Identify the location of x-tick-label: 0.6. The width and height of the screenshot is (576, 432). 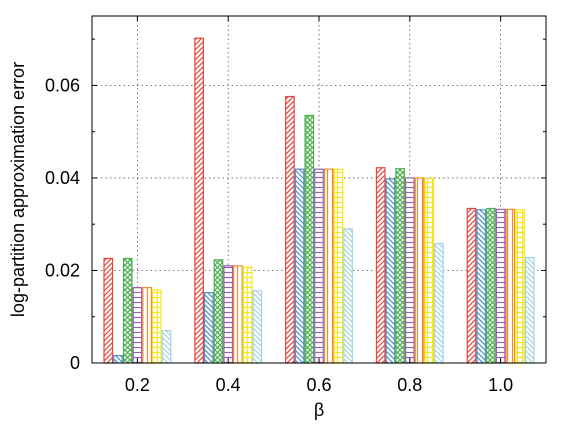
(318, 385).